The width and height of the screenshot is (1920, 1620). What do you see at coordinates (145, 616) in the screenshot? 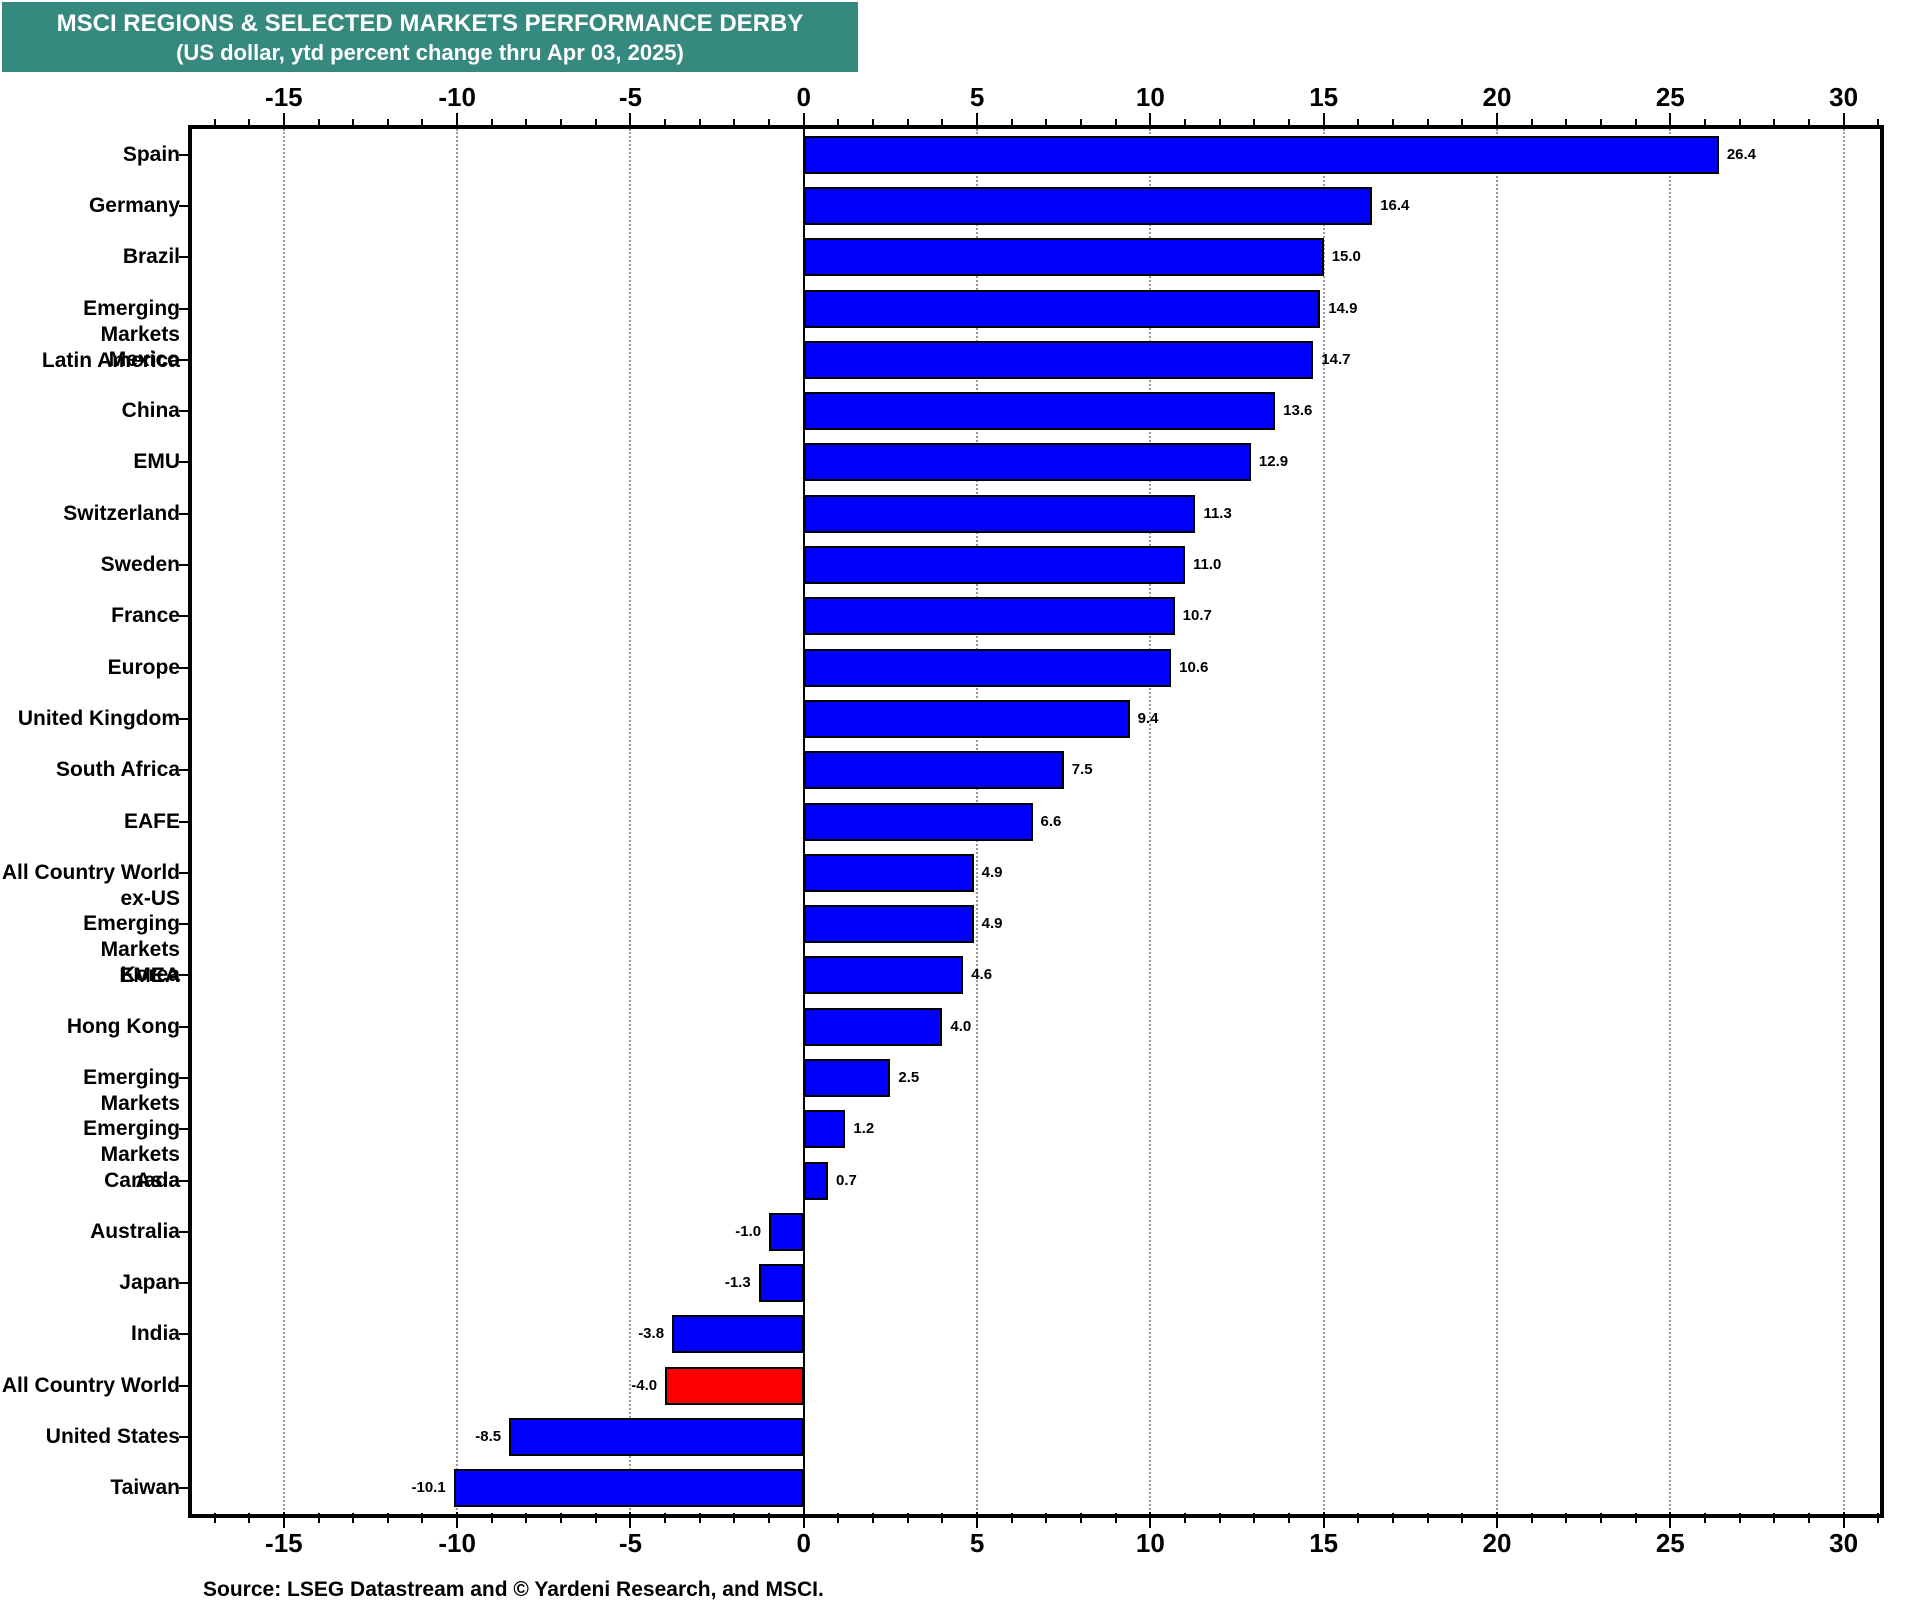
I see `category-label: France` at bounding box center [145, 616].